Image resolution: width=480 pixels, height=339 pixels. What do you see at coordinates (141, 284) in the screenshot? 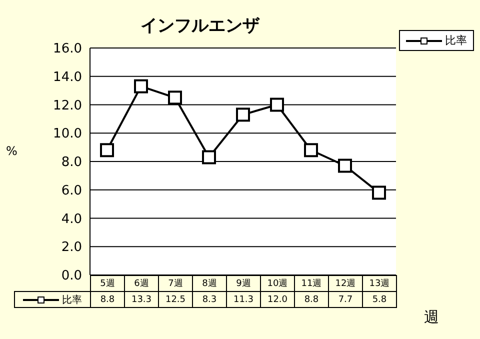
I see `x-tick-label: 6週` at bounding box center [141, 284].